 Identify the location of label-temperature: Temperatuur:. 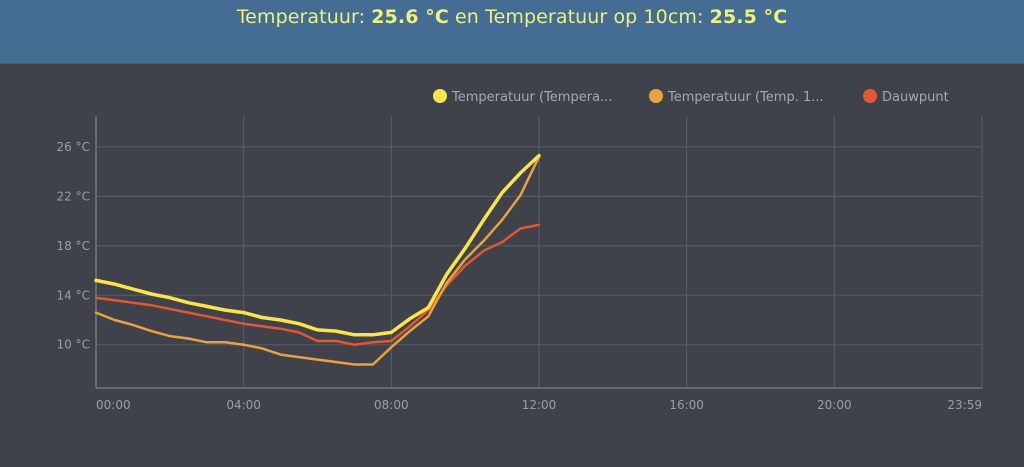
(304, 17).